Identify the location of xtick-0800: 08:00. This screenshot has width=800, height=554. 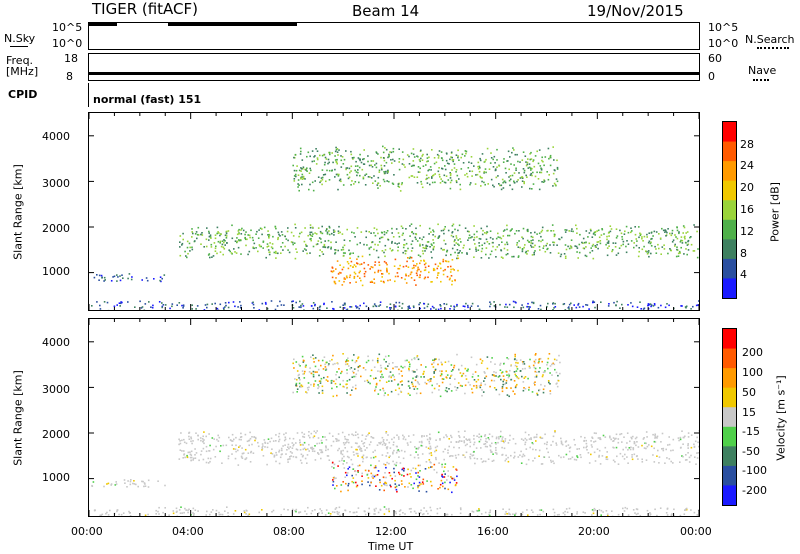
(289, 531).